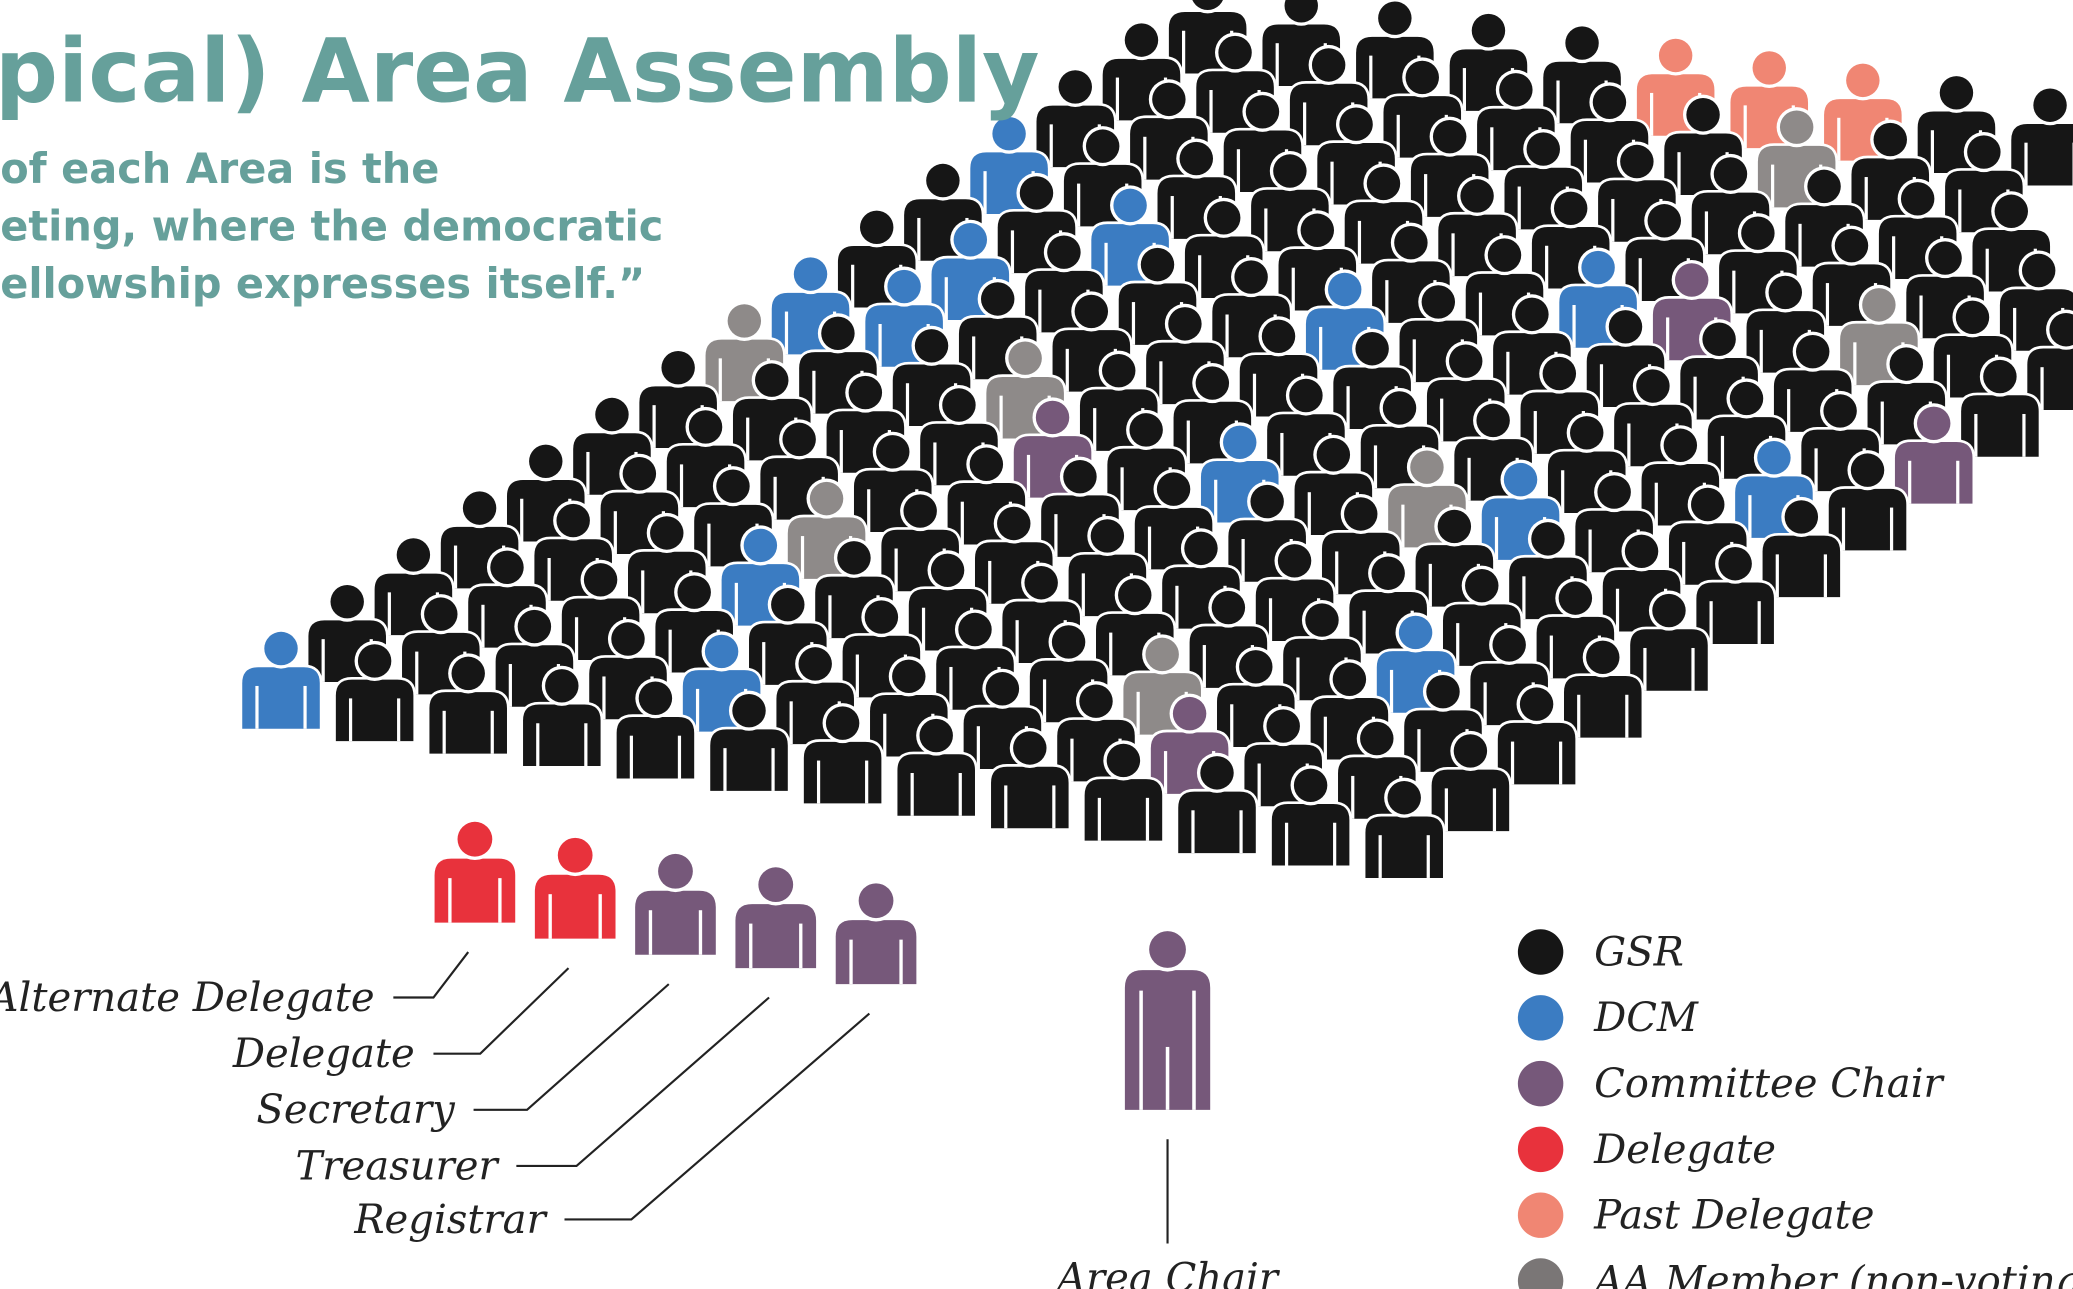 Image resolution: width=2073 pixels, height=1289 pixels. Describe the element at coordinates (501, 1011) in the screenshot. I see `leader-line` at that location.